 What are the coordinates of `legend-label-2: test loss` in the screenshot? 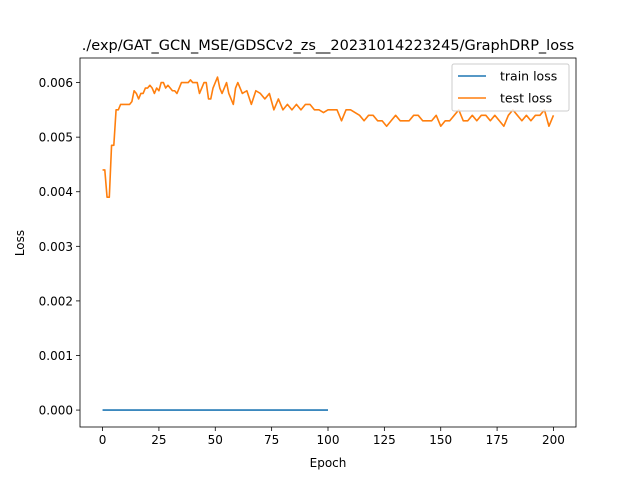 It's located at (526, 98).